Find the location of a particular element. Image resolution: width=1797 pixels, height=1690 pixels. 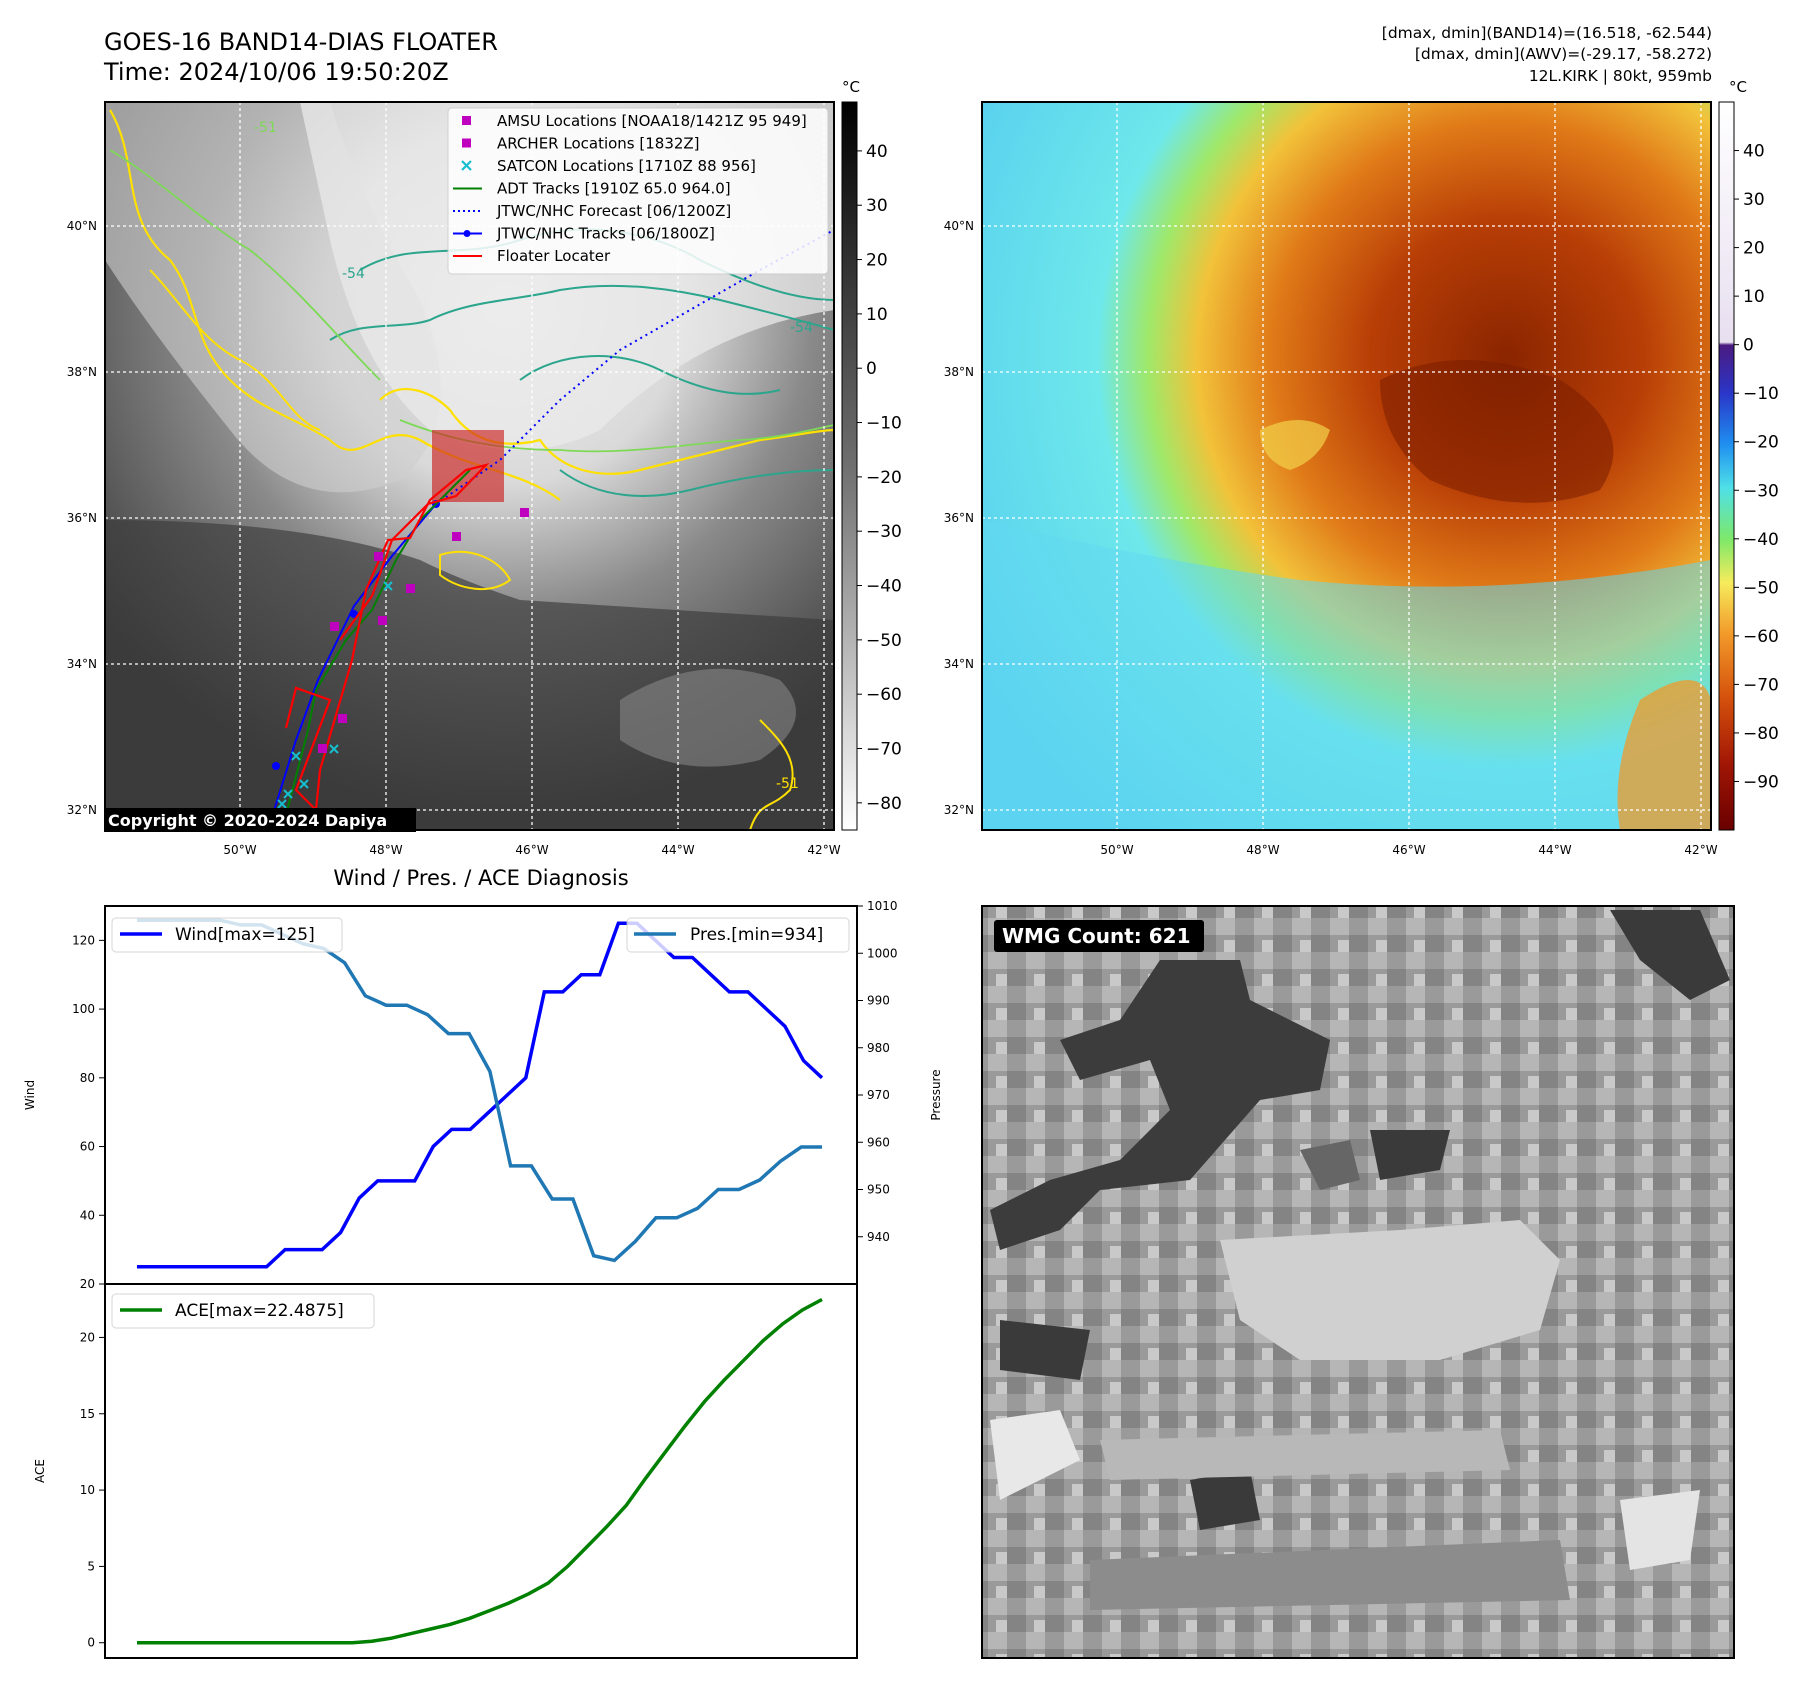

pressure-tick-label: 940 is located at coordinates (878, 1237).